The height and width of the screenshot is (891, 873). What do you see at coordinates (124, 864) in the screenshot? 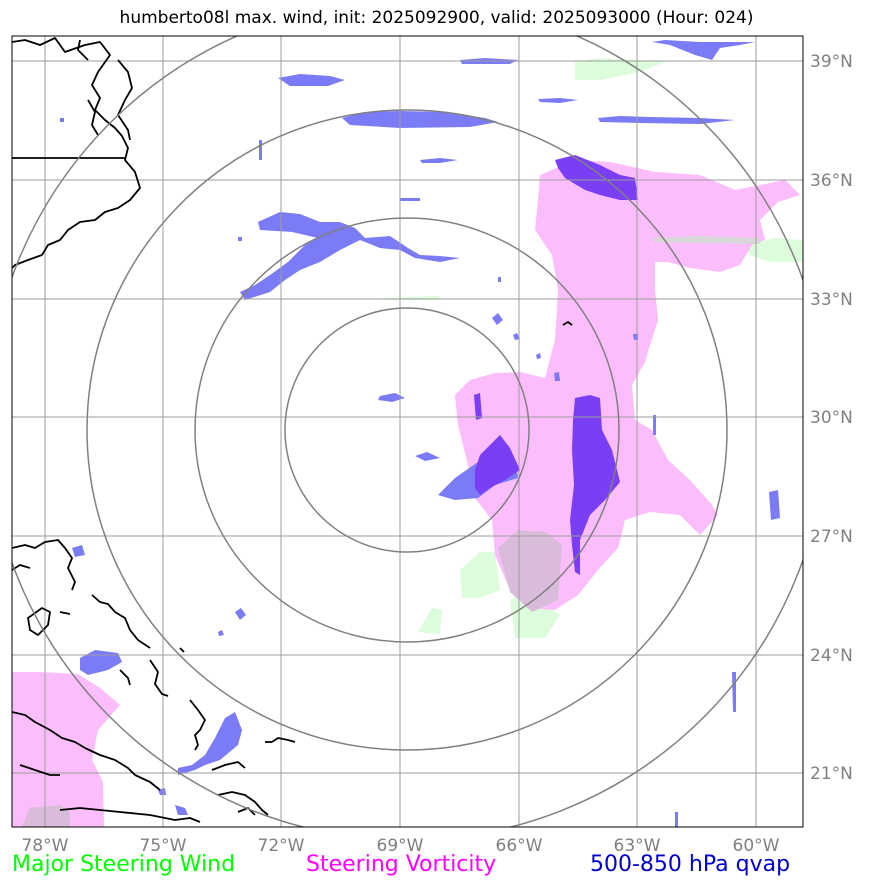
I see `legend-steering-wind: Major Steering Wind` at bounding box center [124, 864].